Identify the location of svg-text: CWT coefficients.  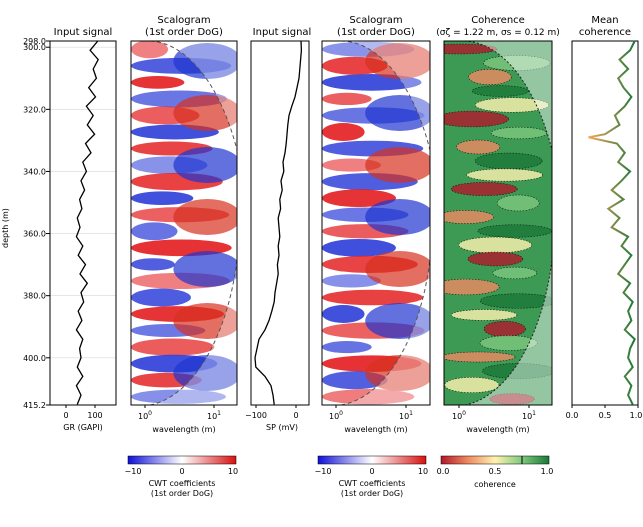
(372, 483).